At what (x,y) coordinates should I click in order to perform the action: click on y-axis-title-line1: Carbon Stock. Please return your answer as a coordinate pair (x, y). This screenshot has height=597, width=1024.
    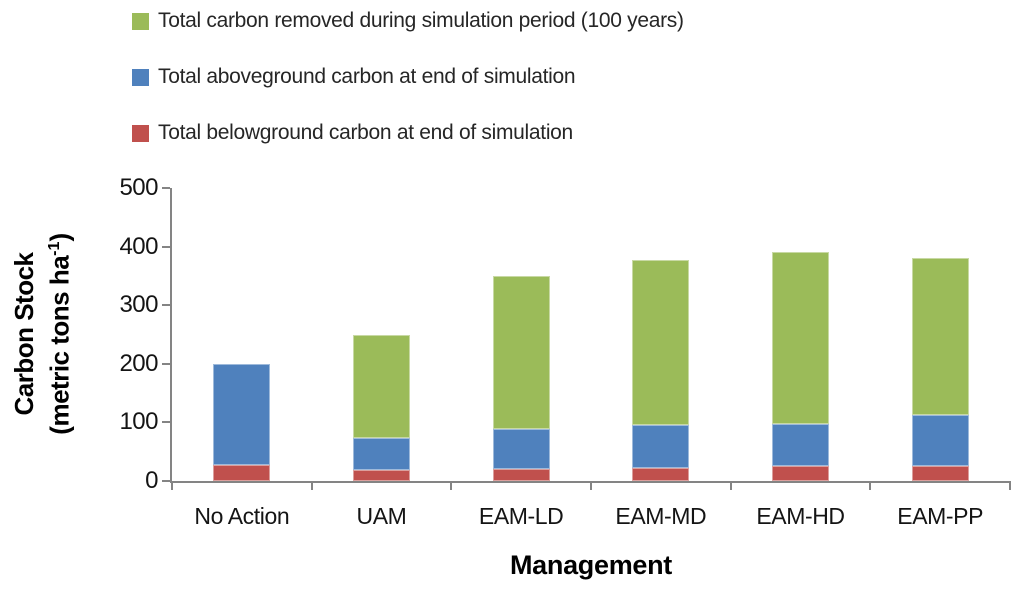
    Looking at the image, I should click on (24, 334).